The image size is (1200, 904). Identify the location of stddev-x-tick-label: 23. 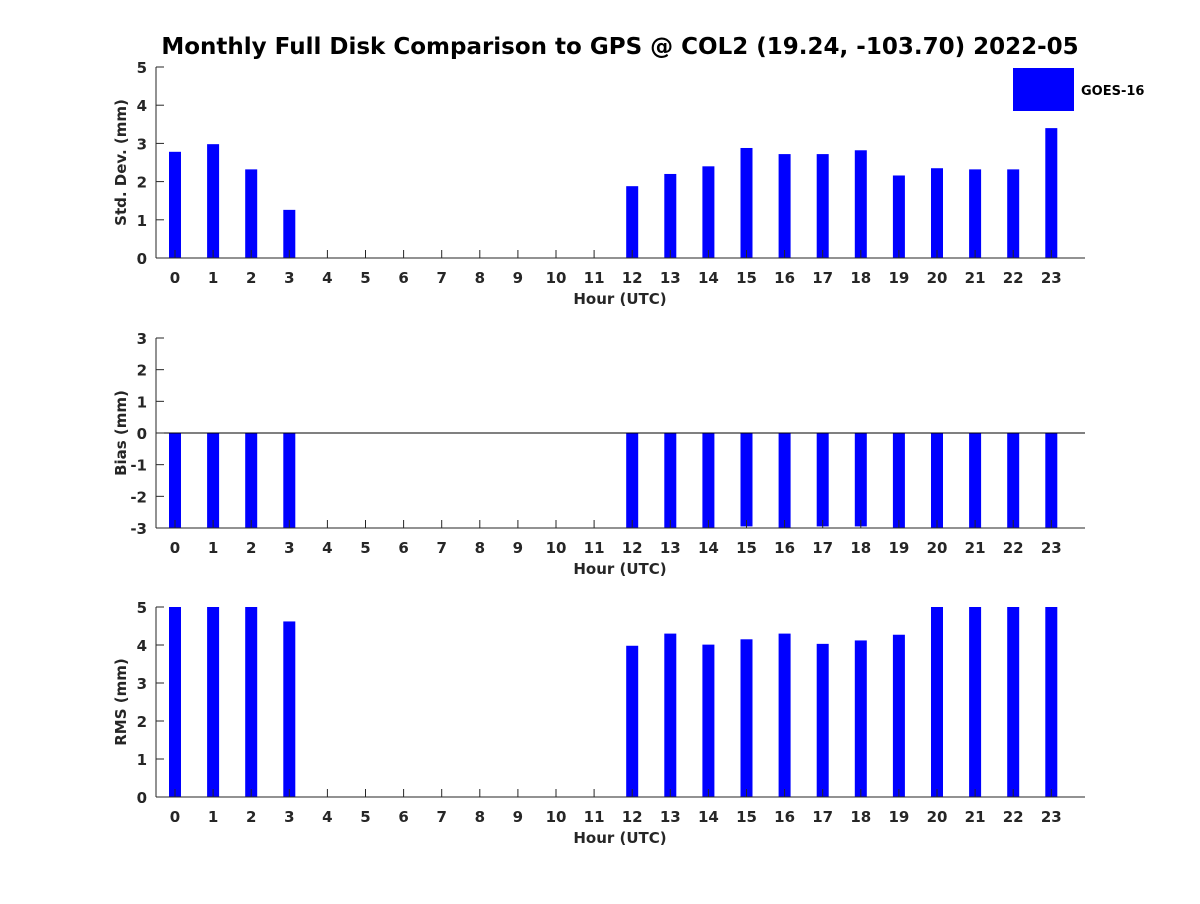
(1051, 278).